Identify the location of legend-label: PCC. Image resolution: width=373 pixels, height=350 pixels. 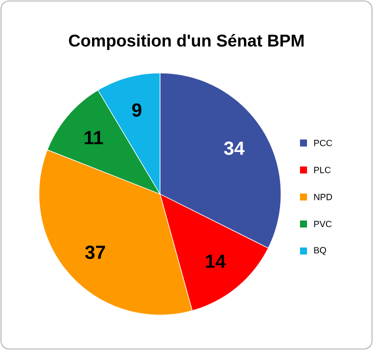
(323, 143).